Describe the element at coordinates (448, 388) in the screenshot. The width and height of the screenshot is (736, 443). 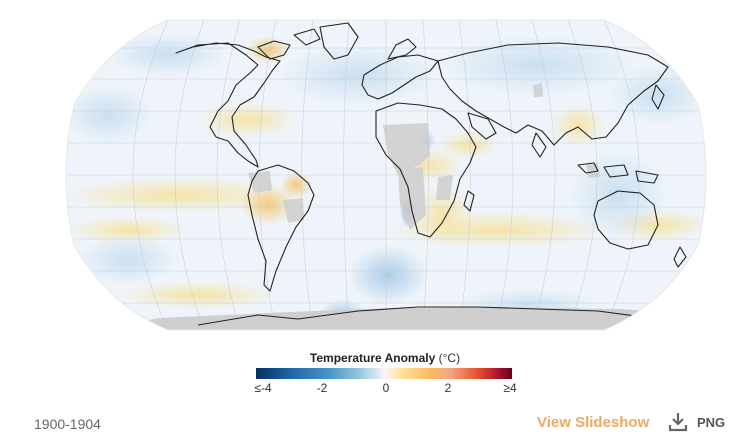
I see `legend-tick: 2` at that location.